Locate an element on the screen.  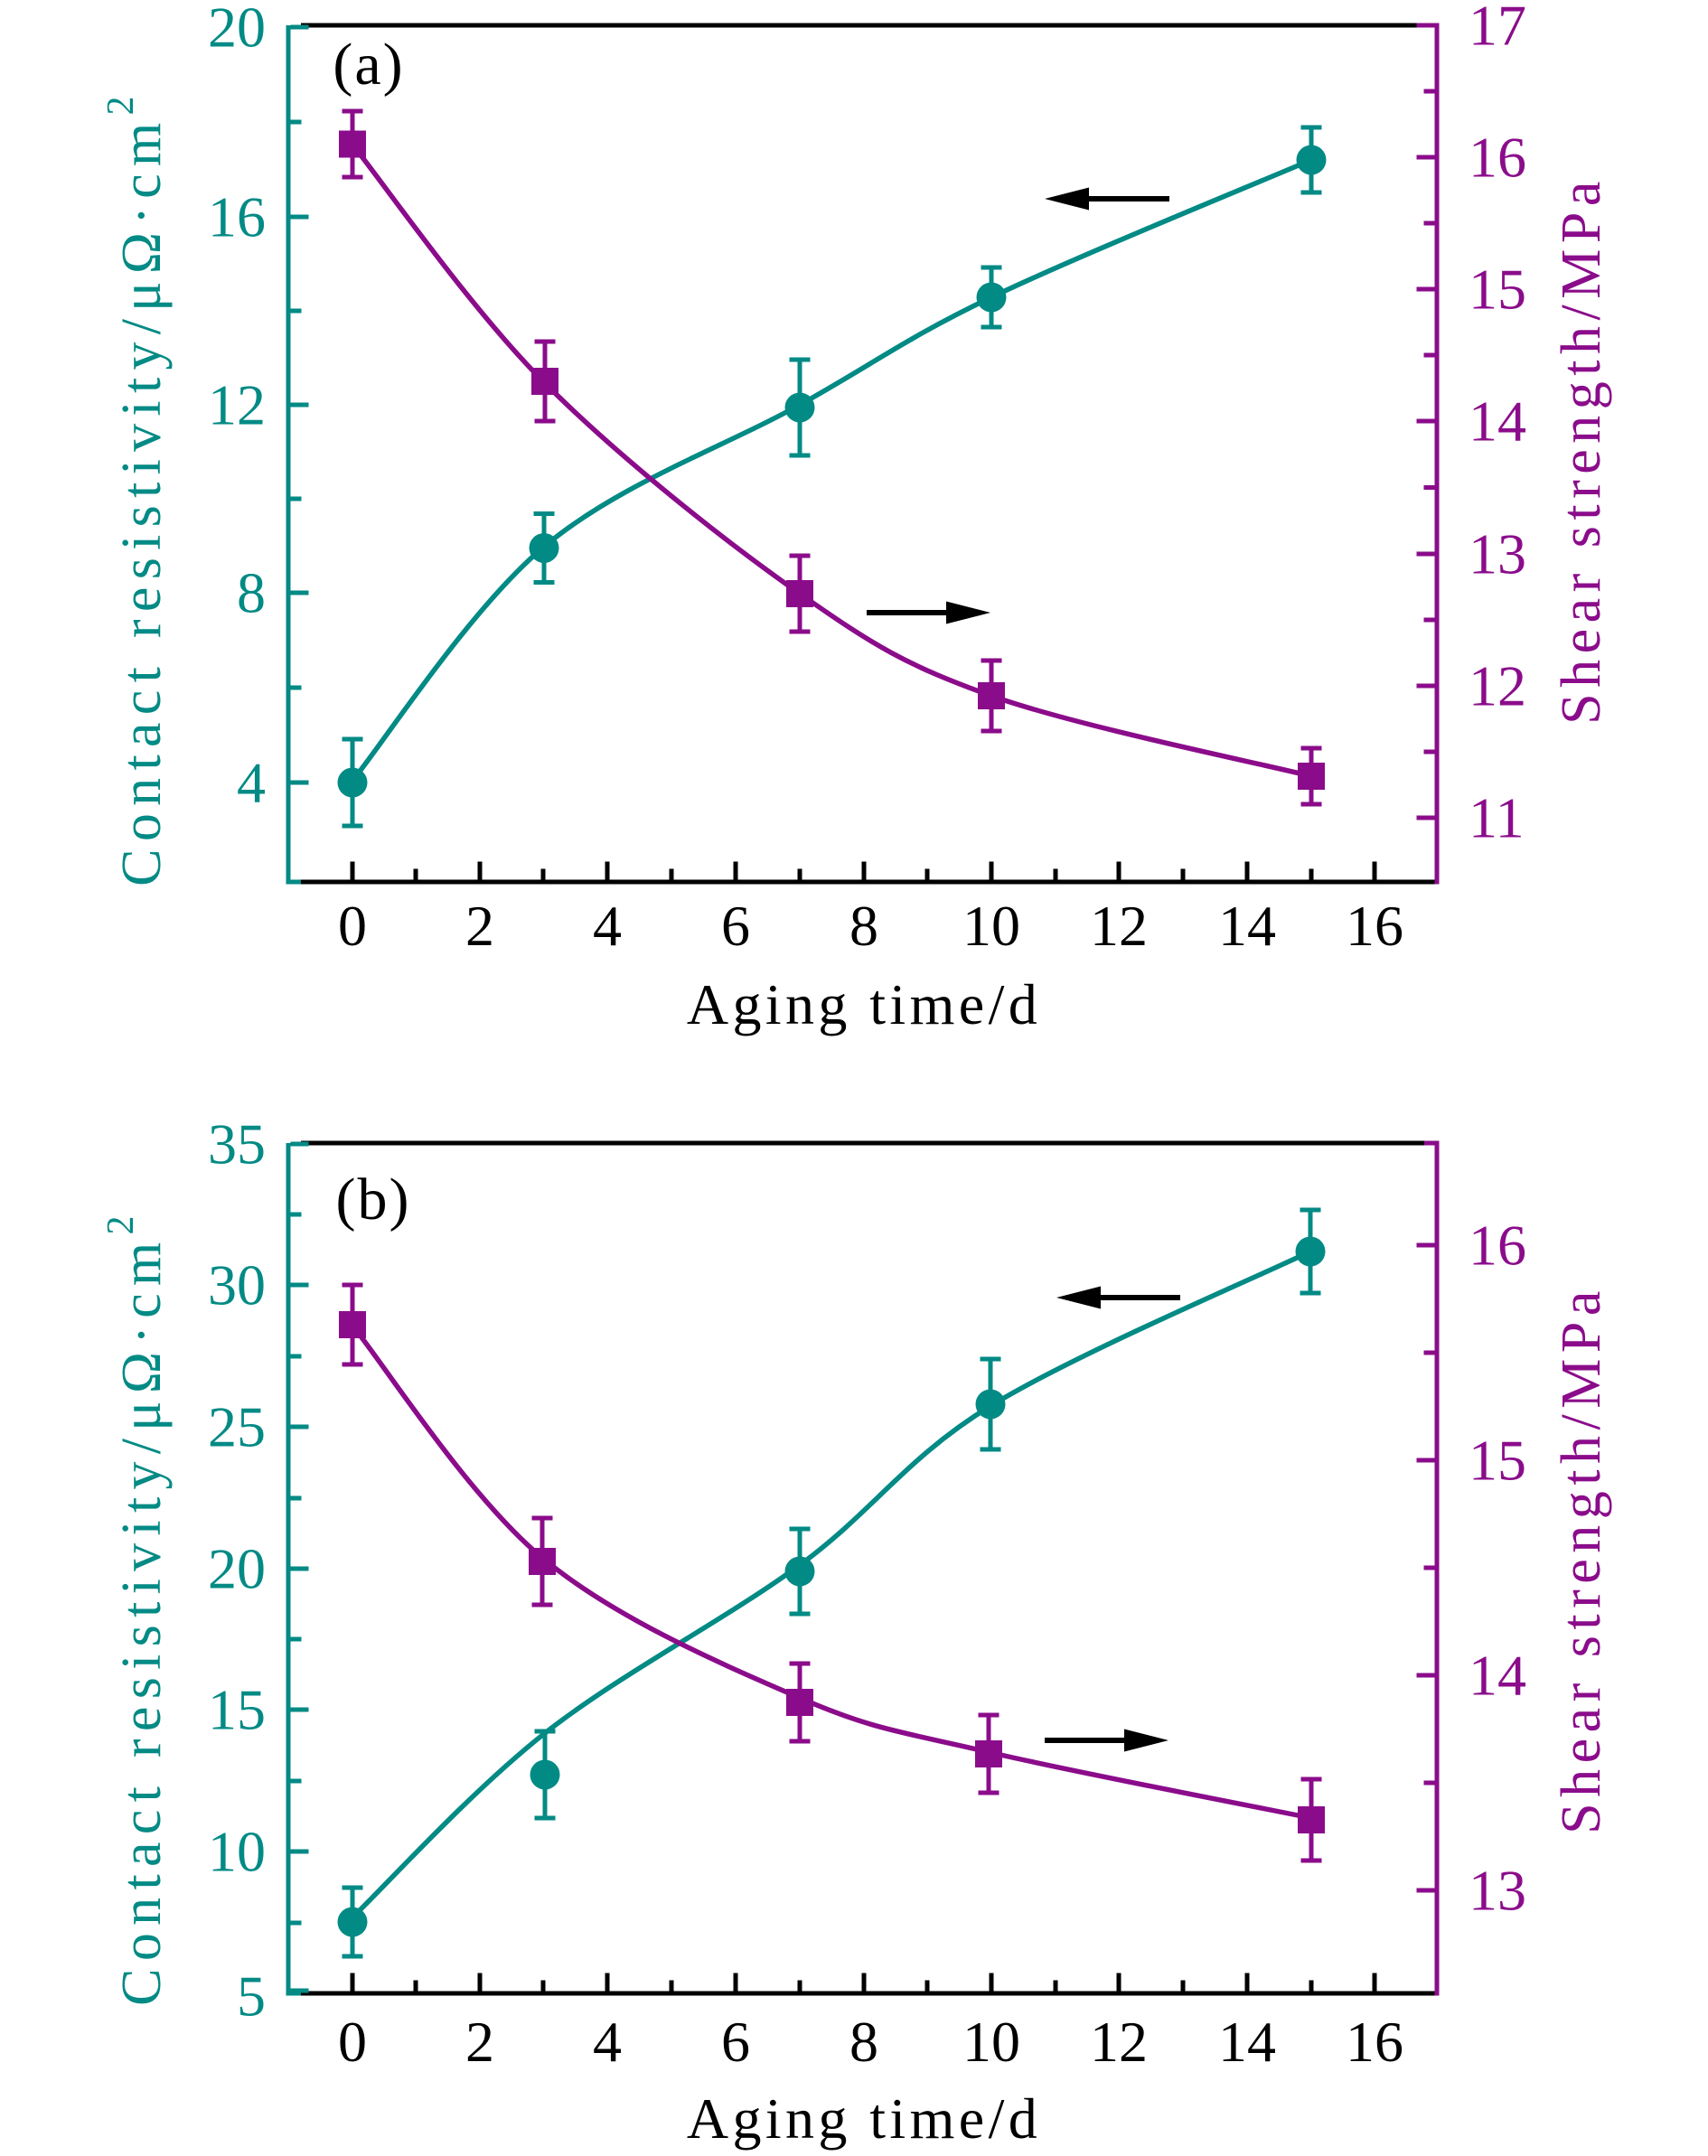
svg-text: 25 is located at coordinates (237, 1427).